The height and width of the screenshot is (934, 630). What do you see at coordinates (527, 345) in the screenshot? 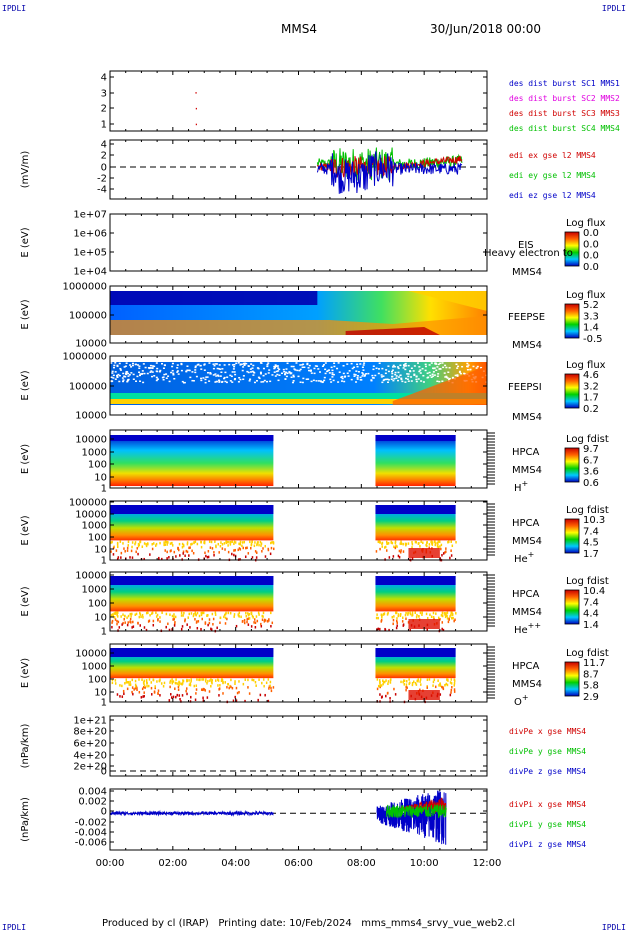
I see `spacecraft-label: MMS4` at bounding box center [527, 345].